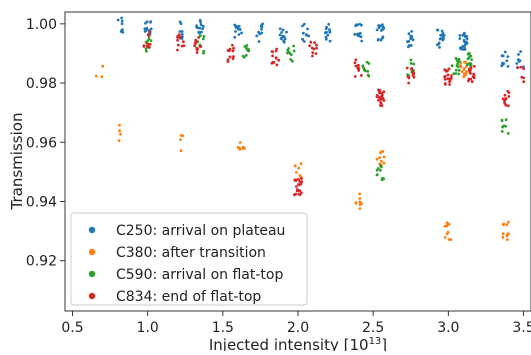 The height and width of the screenshot is (355, 531). What do you see at coordinates (189, 259) in the screenshot?
I see `legend-box` at bounding box center [189, 259].